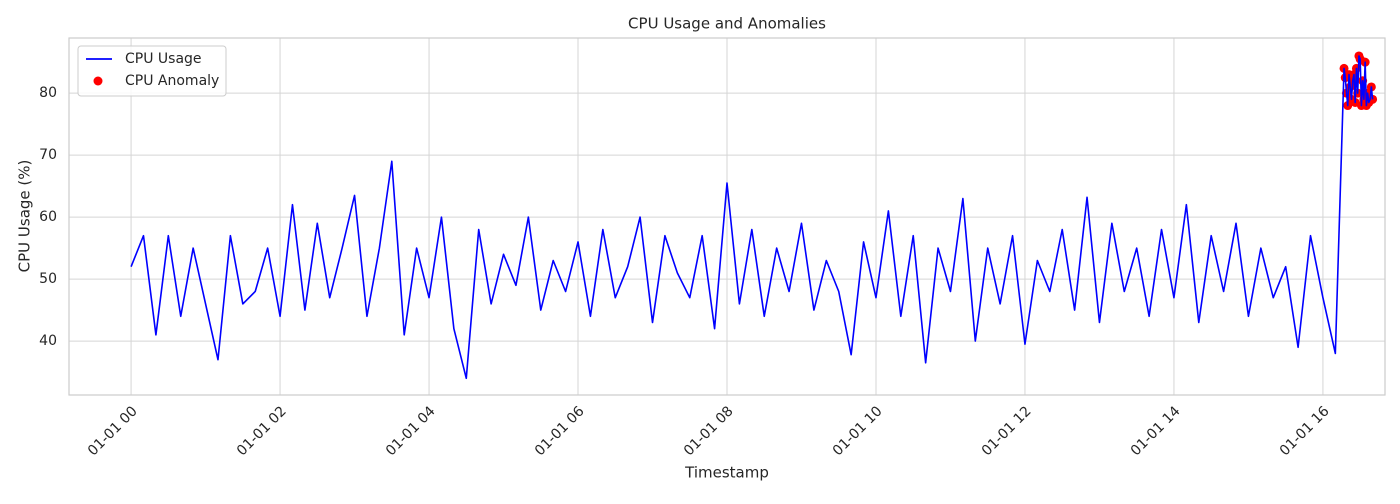  What do you see at coordinates (172, 81) in the screenshot?
I see `legend-label: CPU Anomaly` at bounding box center [172, 81].